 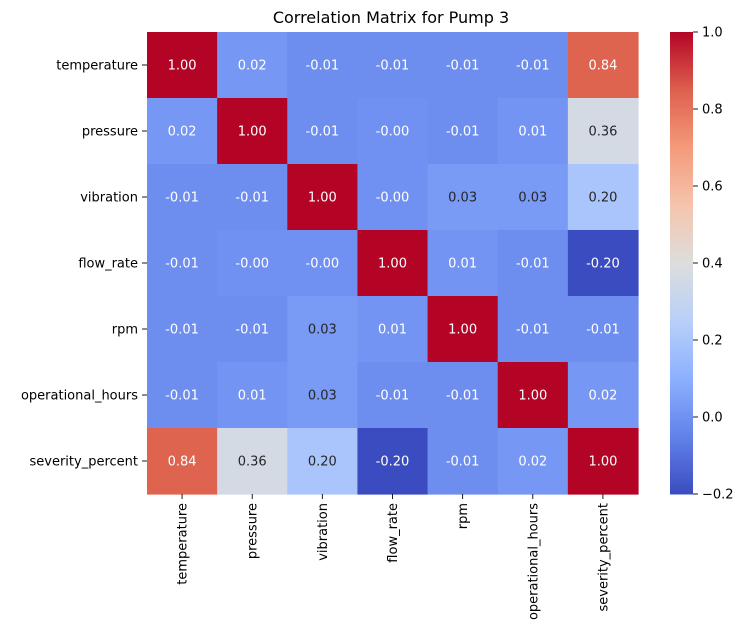 I want to click on colorbar-tick-label: 0.4, so click(x=712, y=264).